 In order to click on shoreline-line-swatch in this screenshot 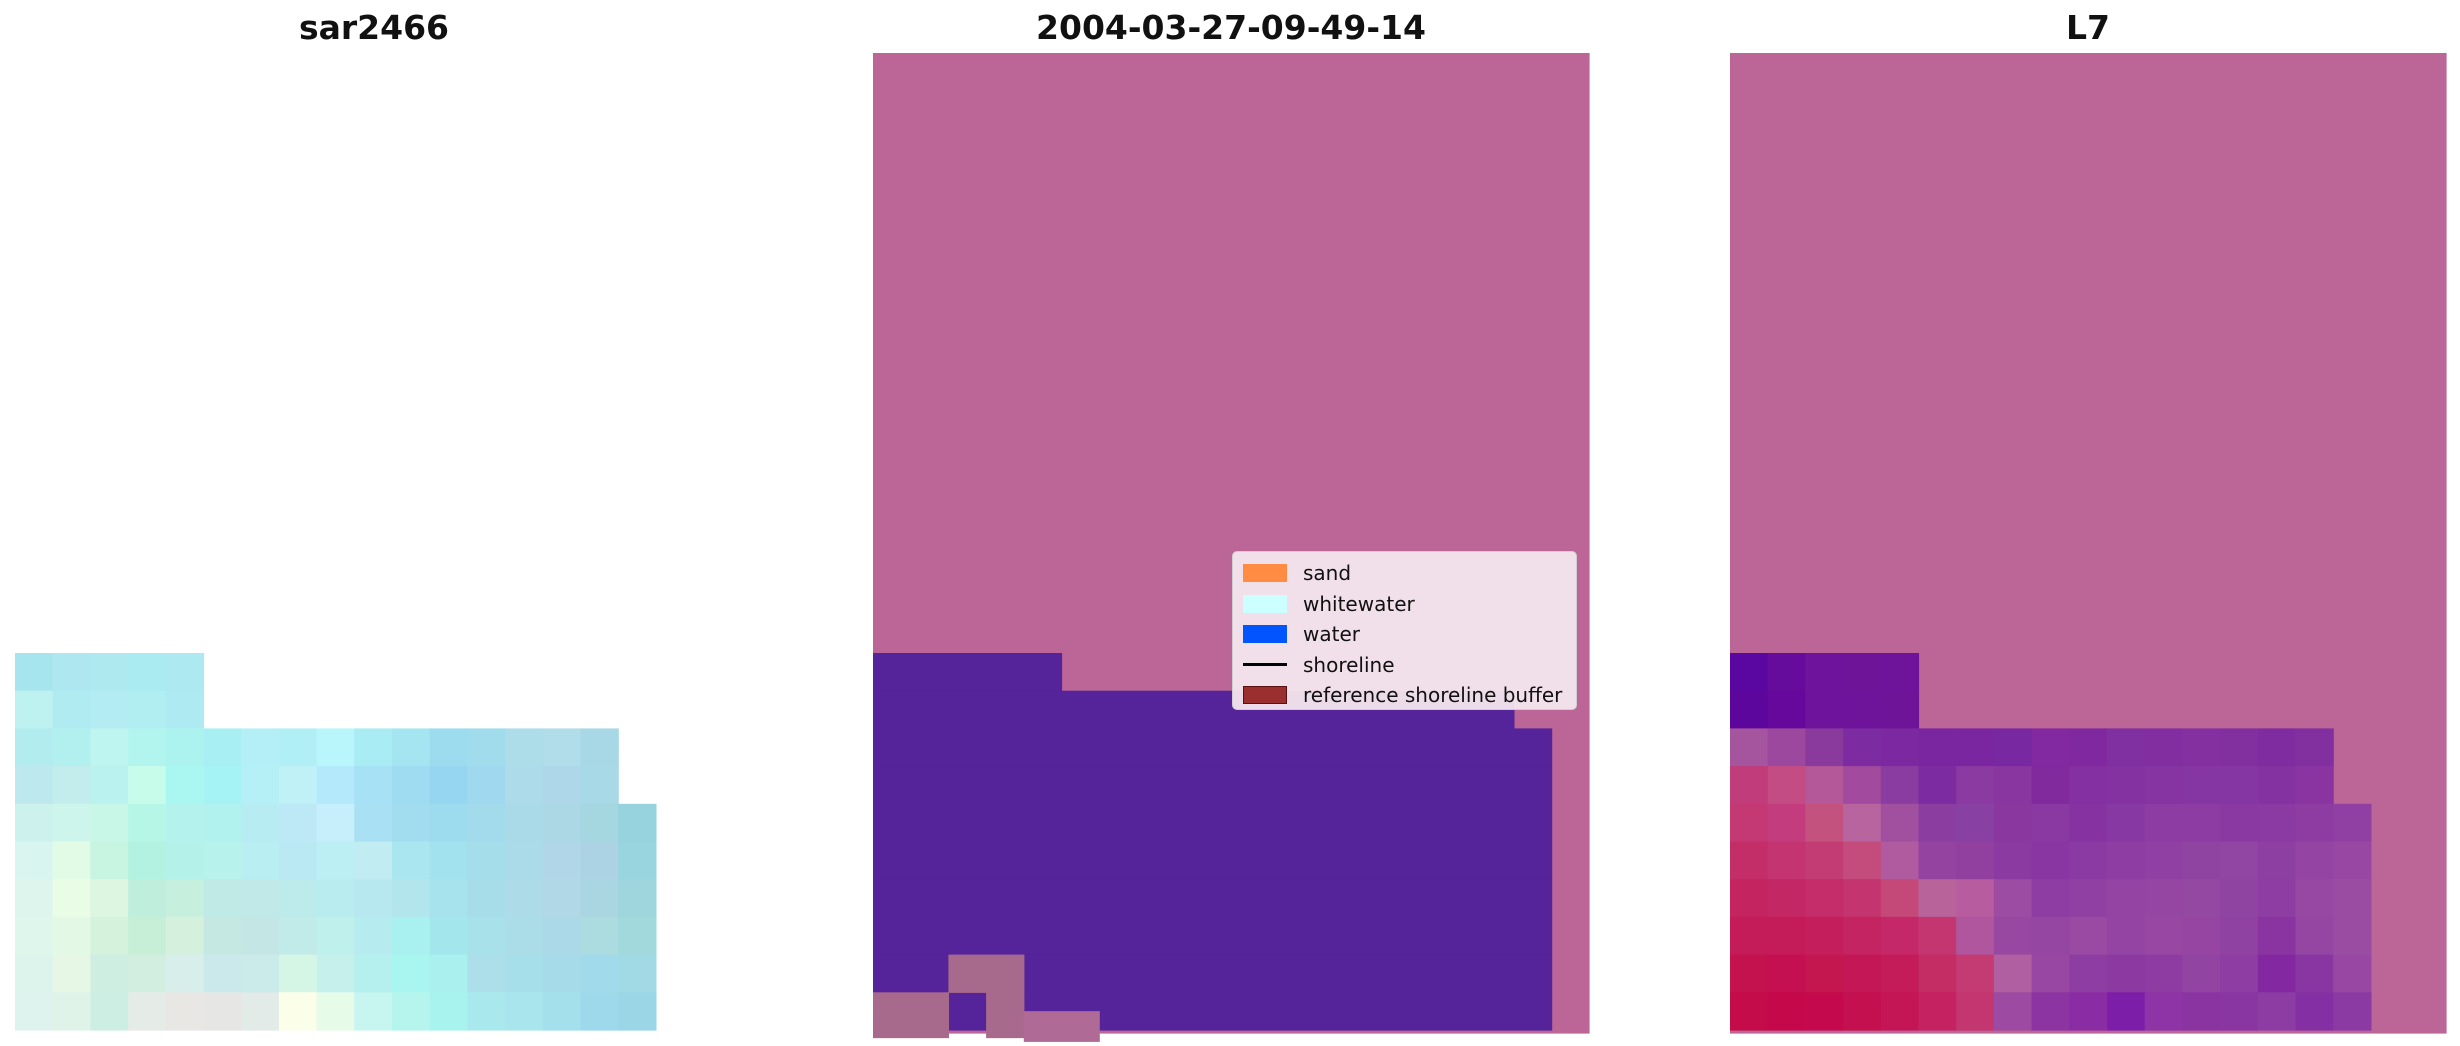, I will do `click(1265, 665)`.